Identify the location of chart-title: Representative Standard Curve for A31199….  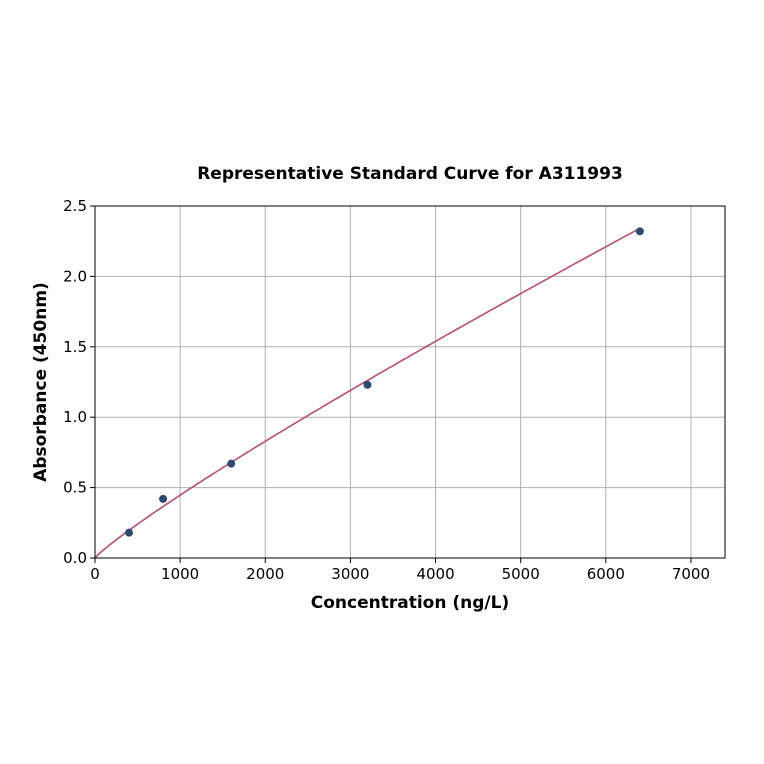
(410, 174).